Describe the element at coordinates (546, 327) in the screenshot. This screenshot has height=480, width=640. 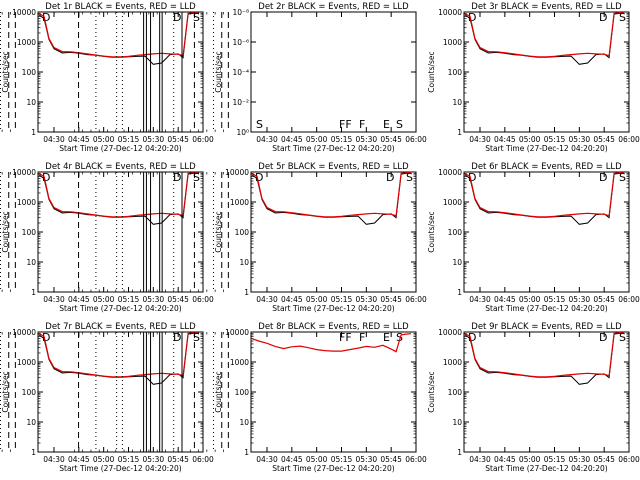
I see `panel-title: Det 9r BLACK = Events, RED = LLD` at that location.